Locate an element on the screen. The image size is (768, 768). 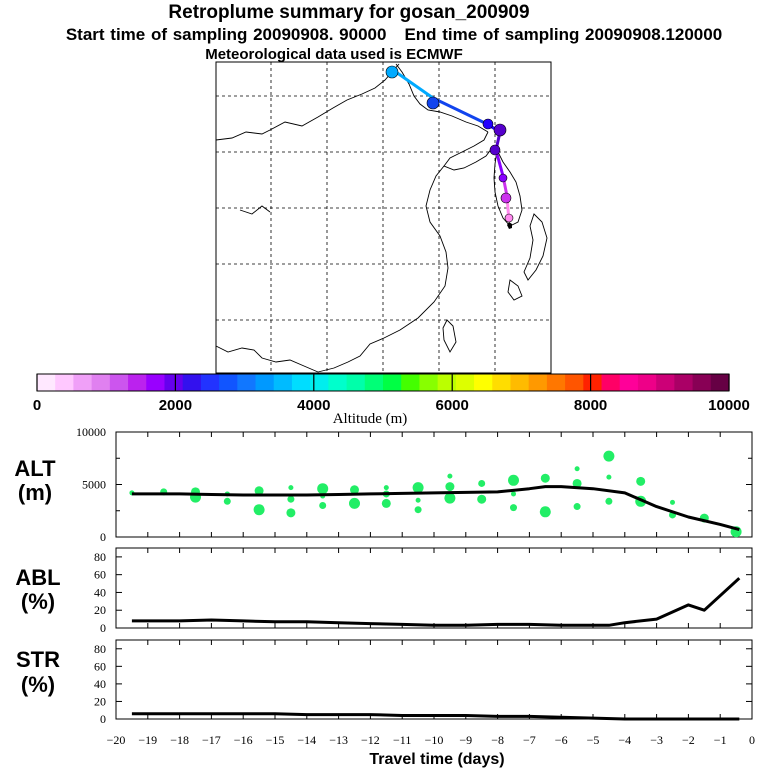
x-tick-label: −20 is located at coordinates (116, 740).